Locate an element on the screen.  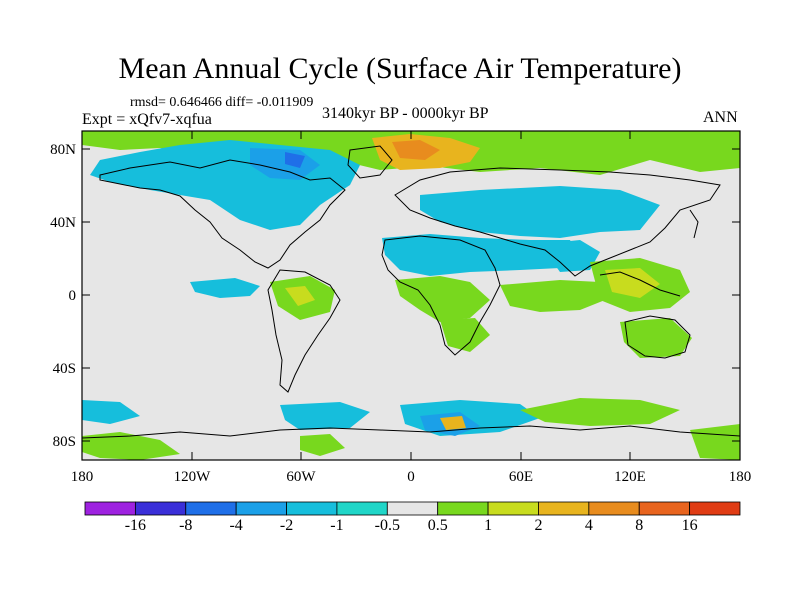
lon-tick-labels: 180 120W 60W 0 60E 120E 180 is located at coordinates (411, 477).